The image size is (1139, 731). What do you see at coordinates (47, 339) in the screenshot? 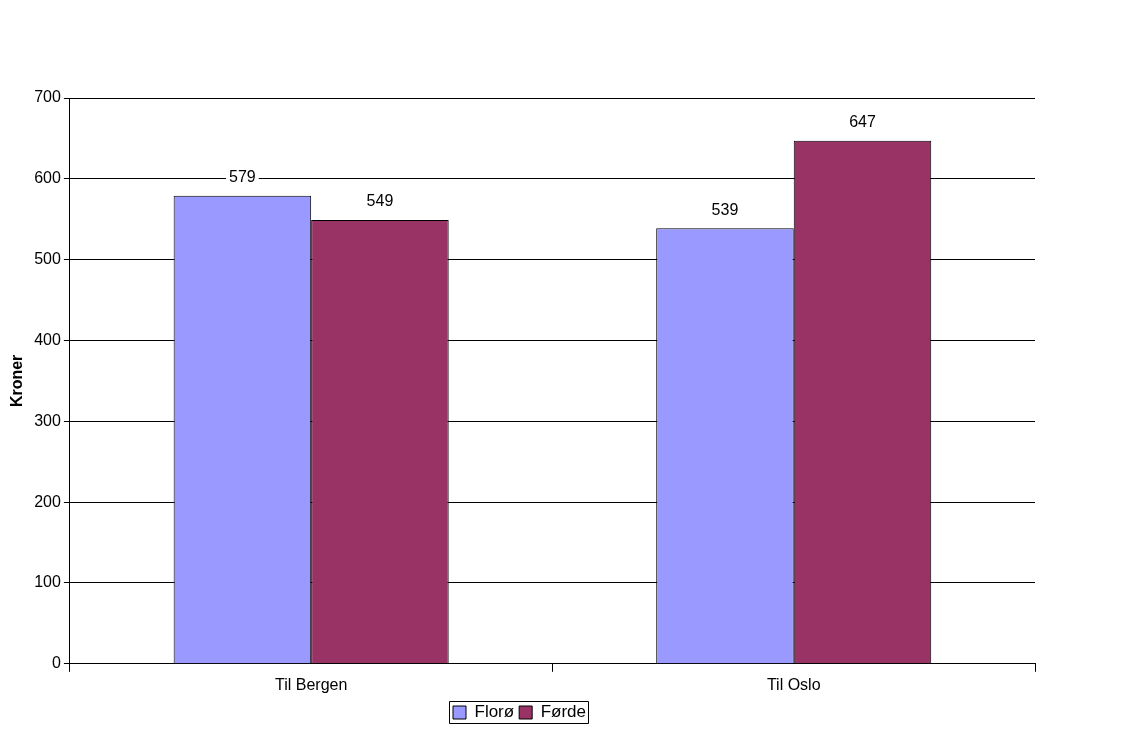
I see `y-tick-label: 400` at bounding box center [47, 339].